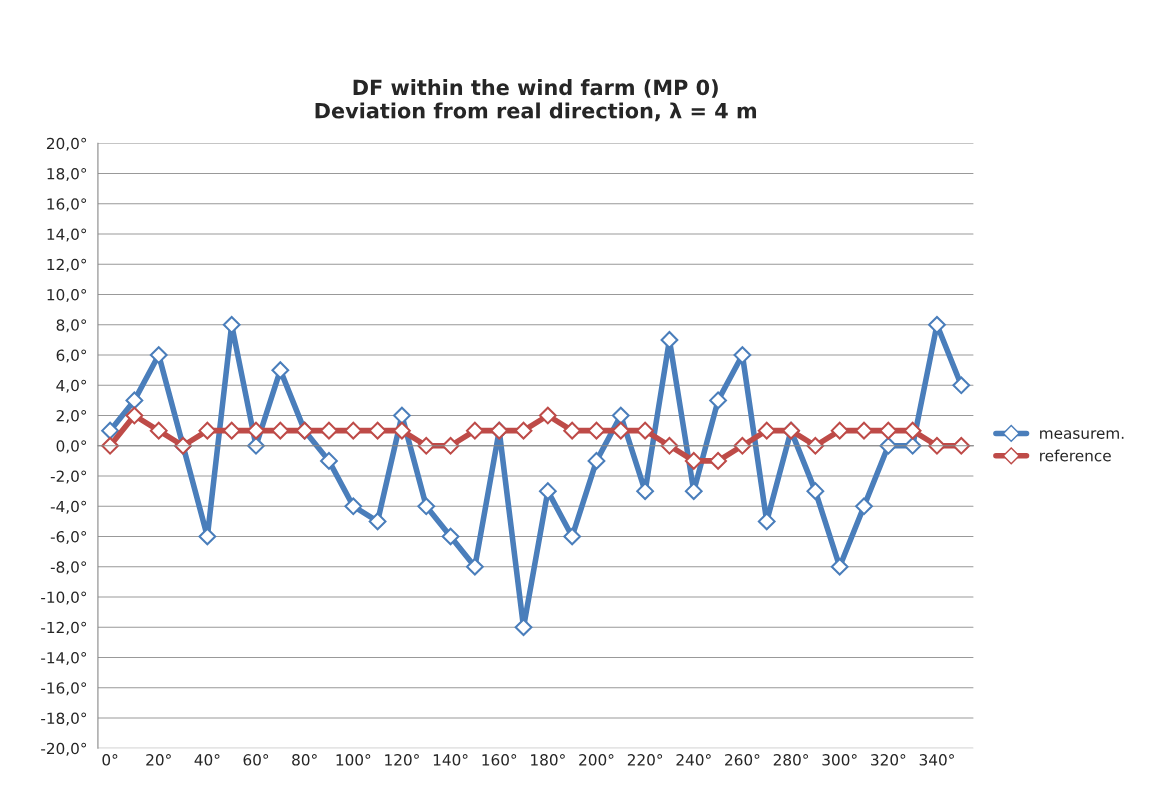  Describe the element at coordinates (110, 760) in the screenshot. I see `x-tick-label: 0°` at that location.